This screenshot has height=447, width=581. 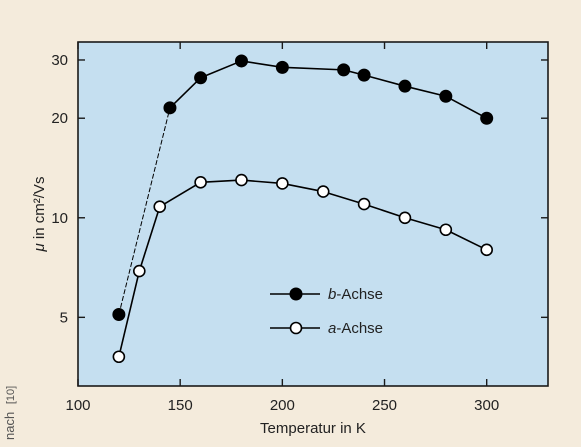 I want to click on x-tick-label-300: 300, so click(x=486, y=405).